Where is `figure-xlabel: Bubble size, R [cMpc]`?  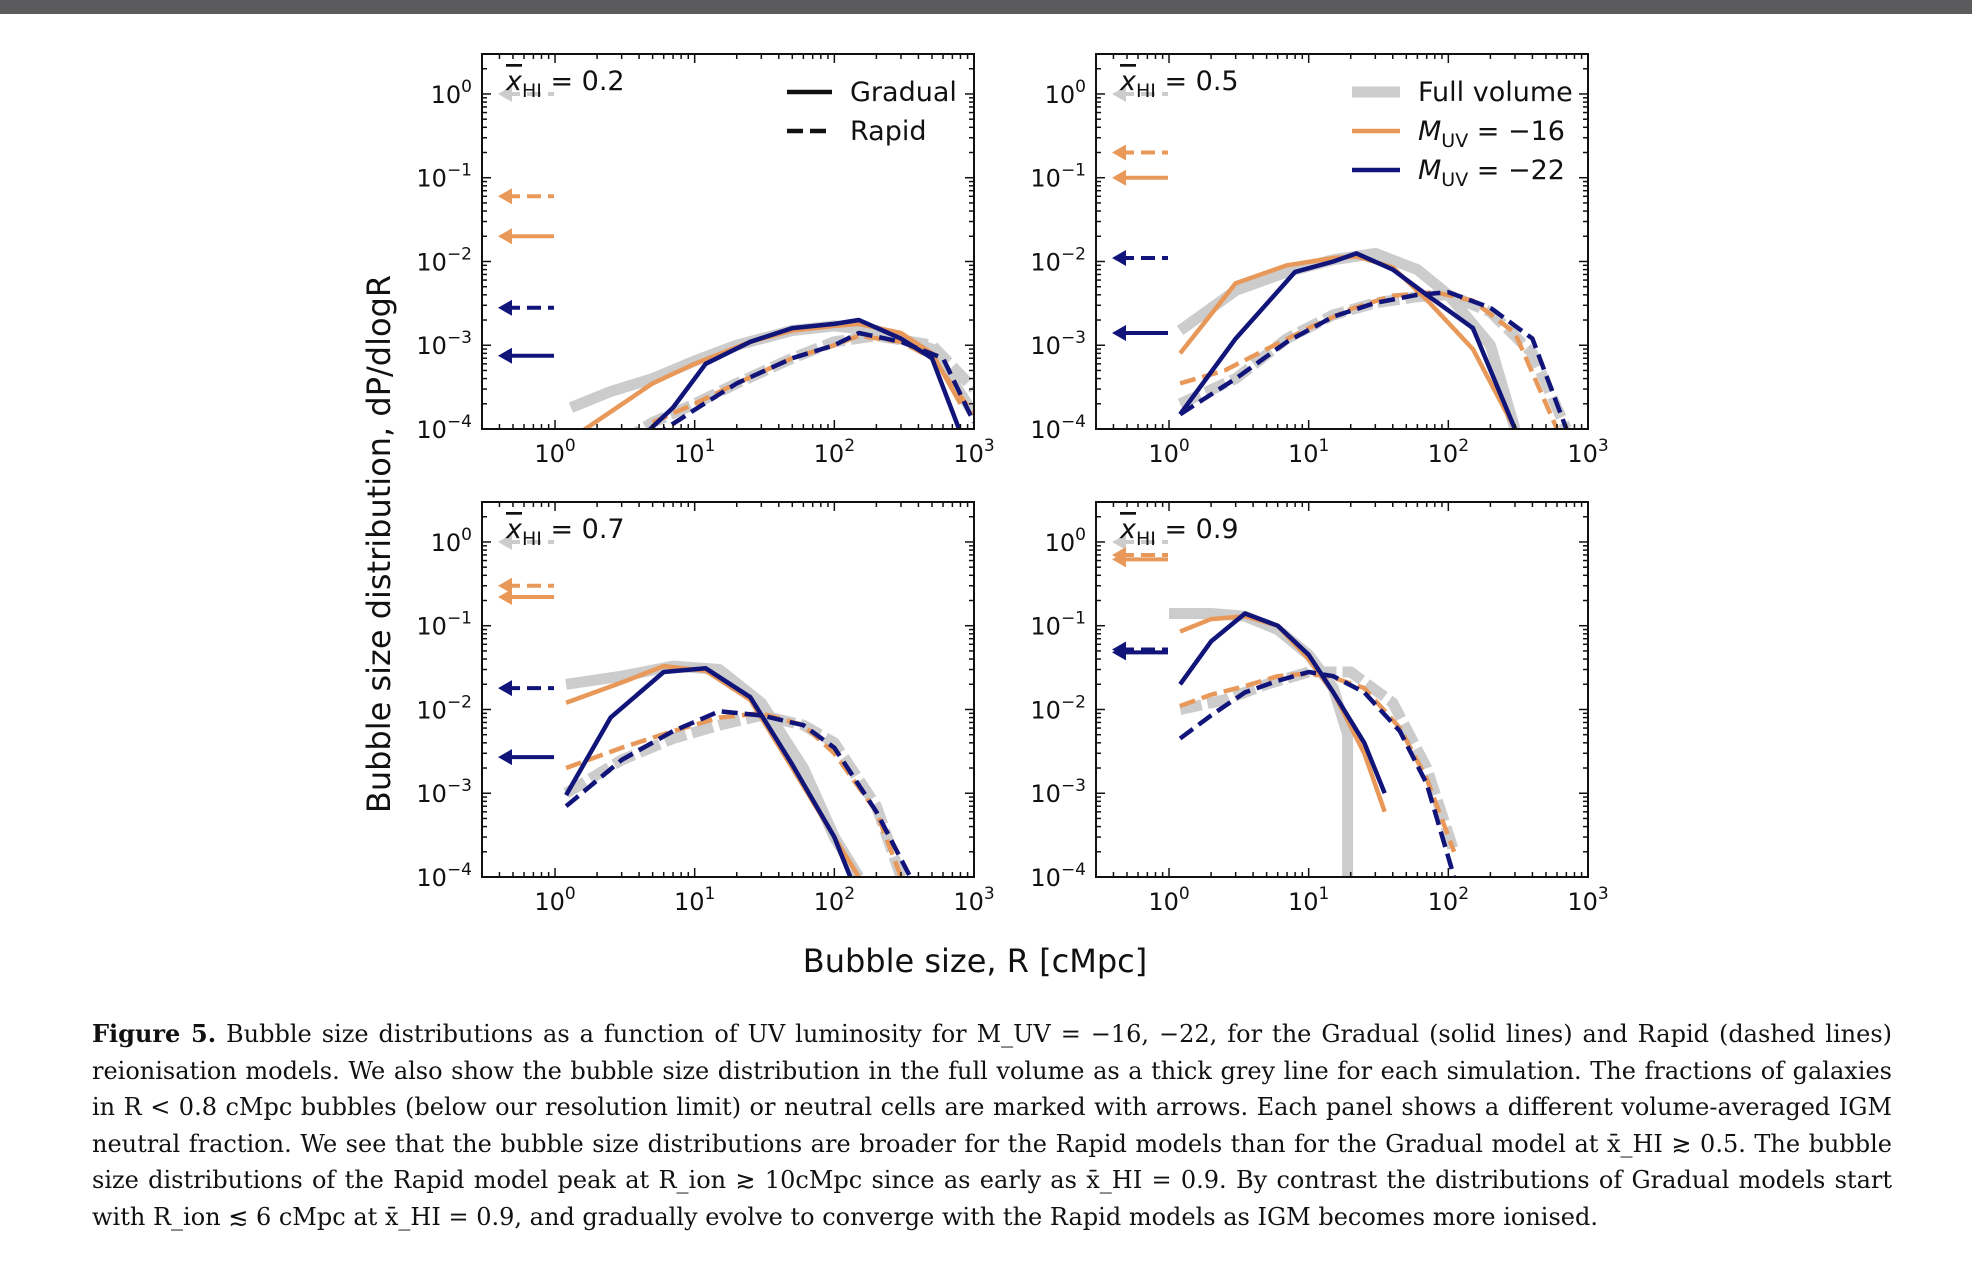 figure-xlabel: Bubble size, R [cMpc] is located at coordinates (975, 961).